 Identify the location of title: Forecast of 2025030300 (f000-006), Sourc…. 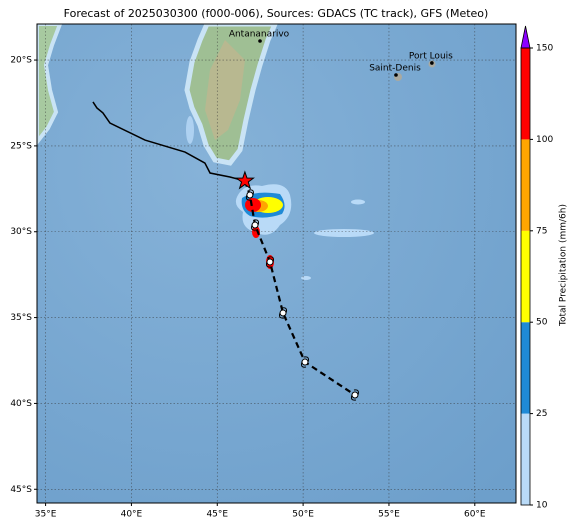
(276, 13).